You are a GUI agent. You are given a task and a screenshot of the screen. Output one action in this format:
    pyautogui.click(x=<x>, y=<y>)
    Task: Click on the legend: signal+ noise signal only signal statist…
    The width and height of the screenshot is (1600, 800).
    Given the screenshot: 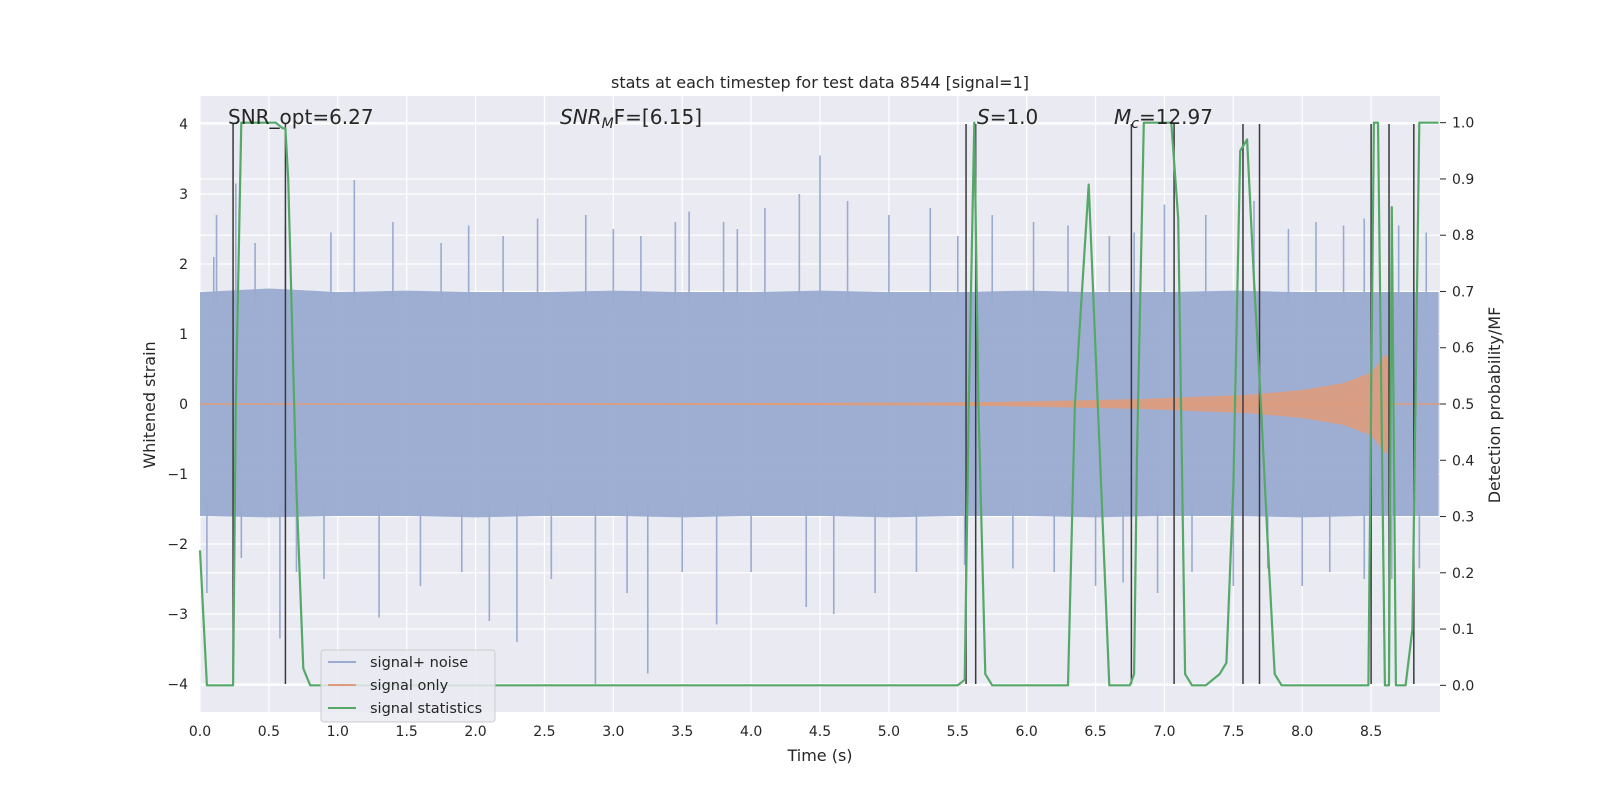 What is the action you would take?
    pyautogui.click(x=408, y=686)
    